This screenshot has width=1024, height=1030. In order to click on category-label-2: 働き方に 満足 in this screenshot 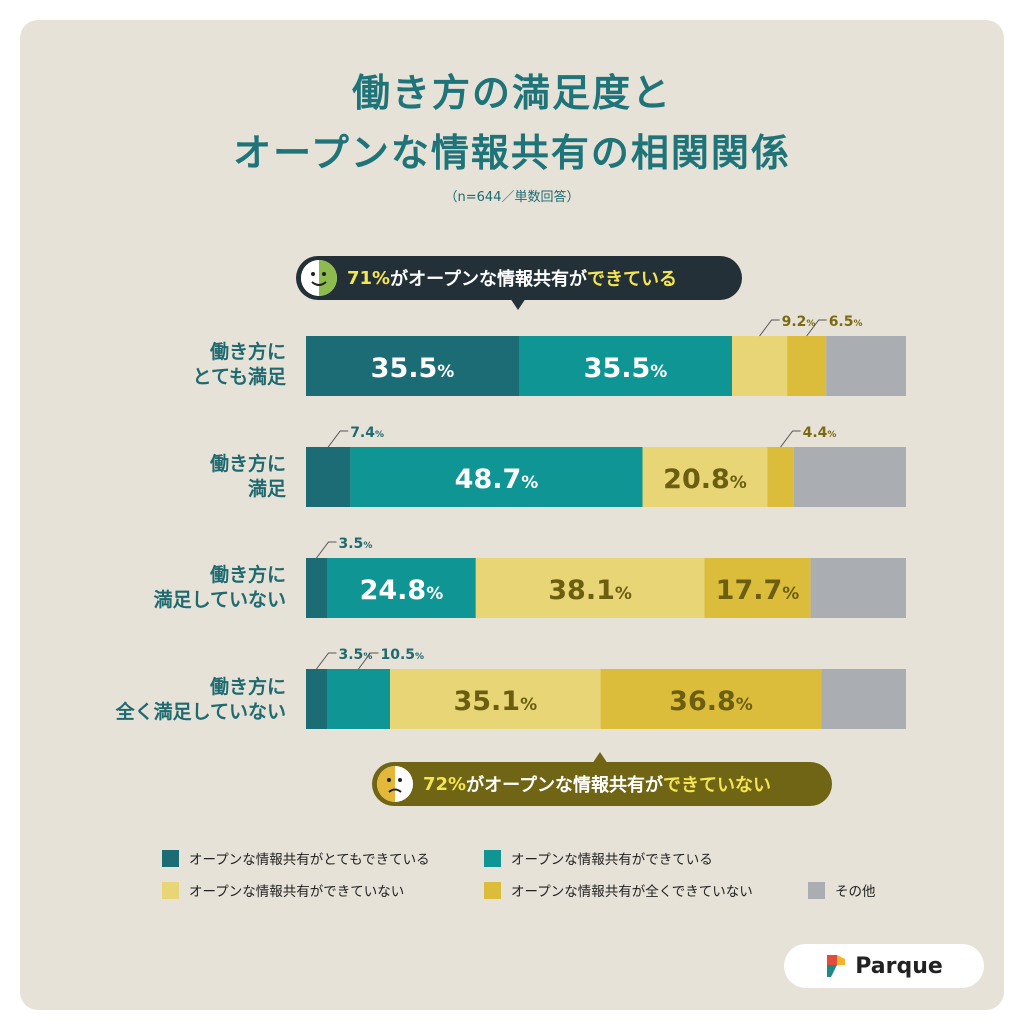, I will do `click(151, 477)`.